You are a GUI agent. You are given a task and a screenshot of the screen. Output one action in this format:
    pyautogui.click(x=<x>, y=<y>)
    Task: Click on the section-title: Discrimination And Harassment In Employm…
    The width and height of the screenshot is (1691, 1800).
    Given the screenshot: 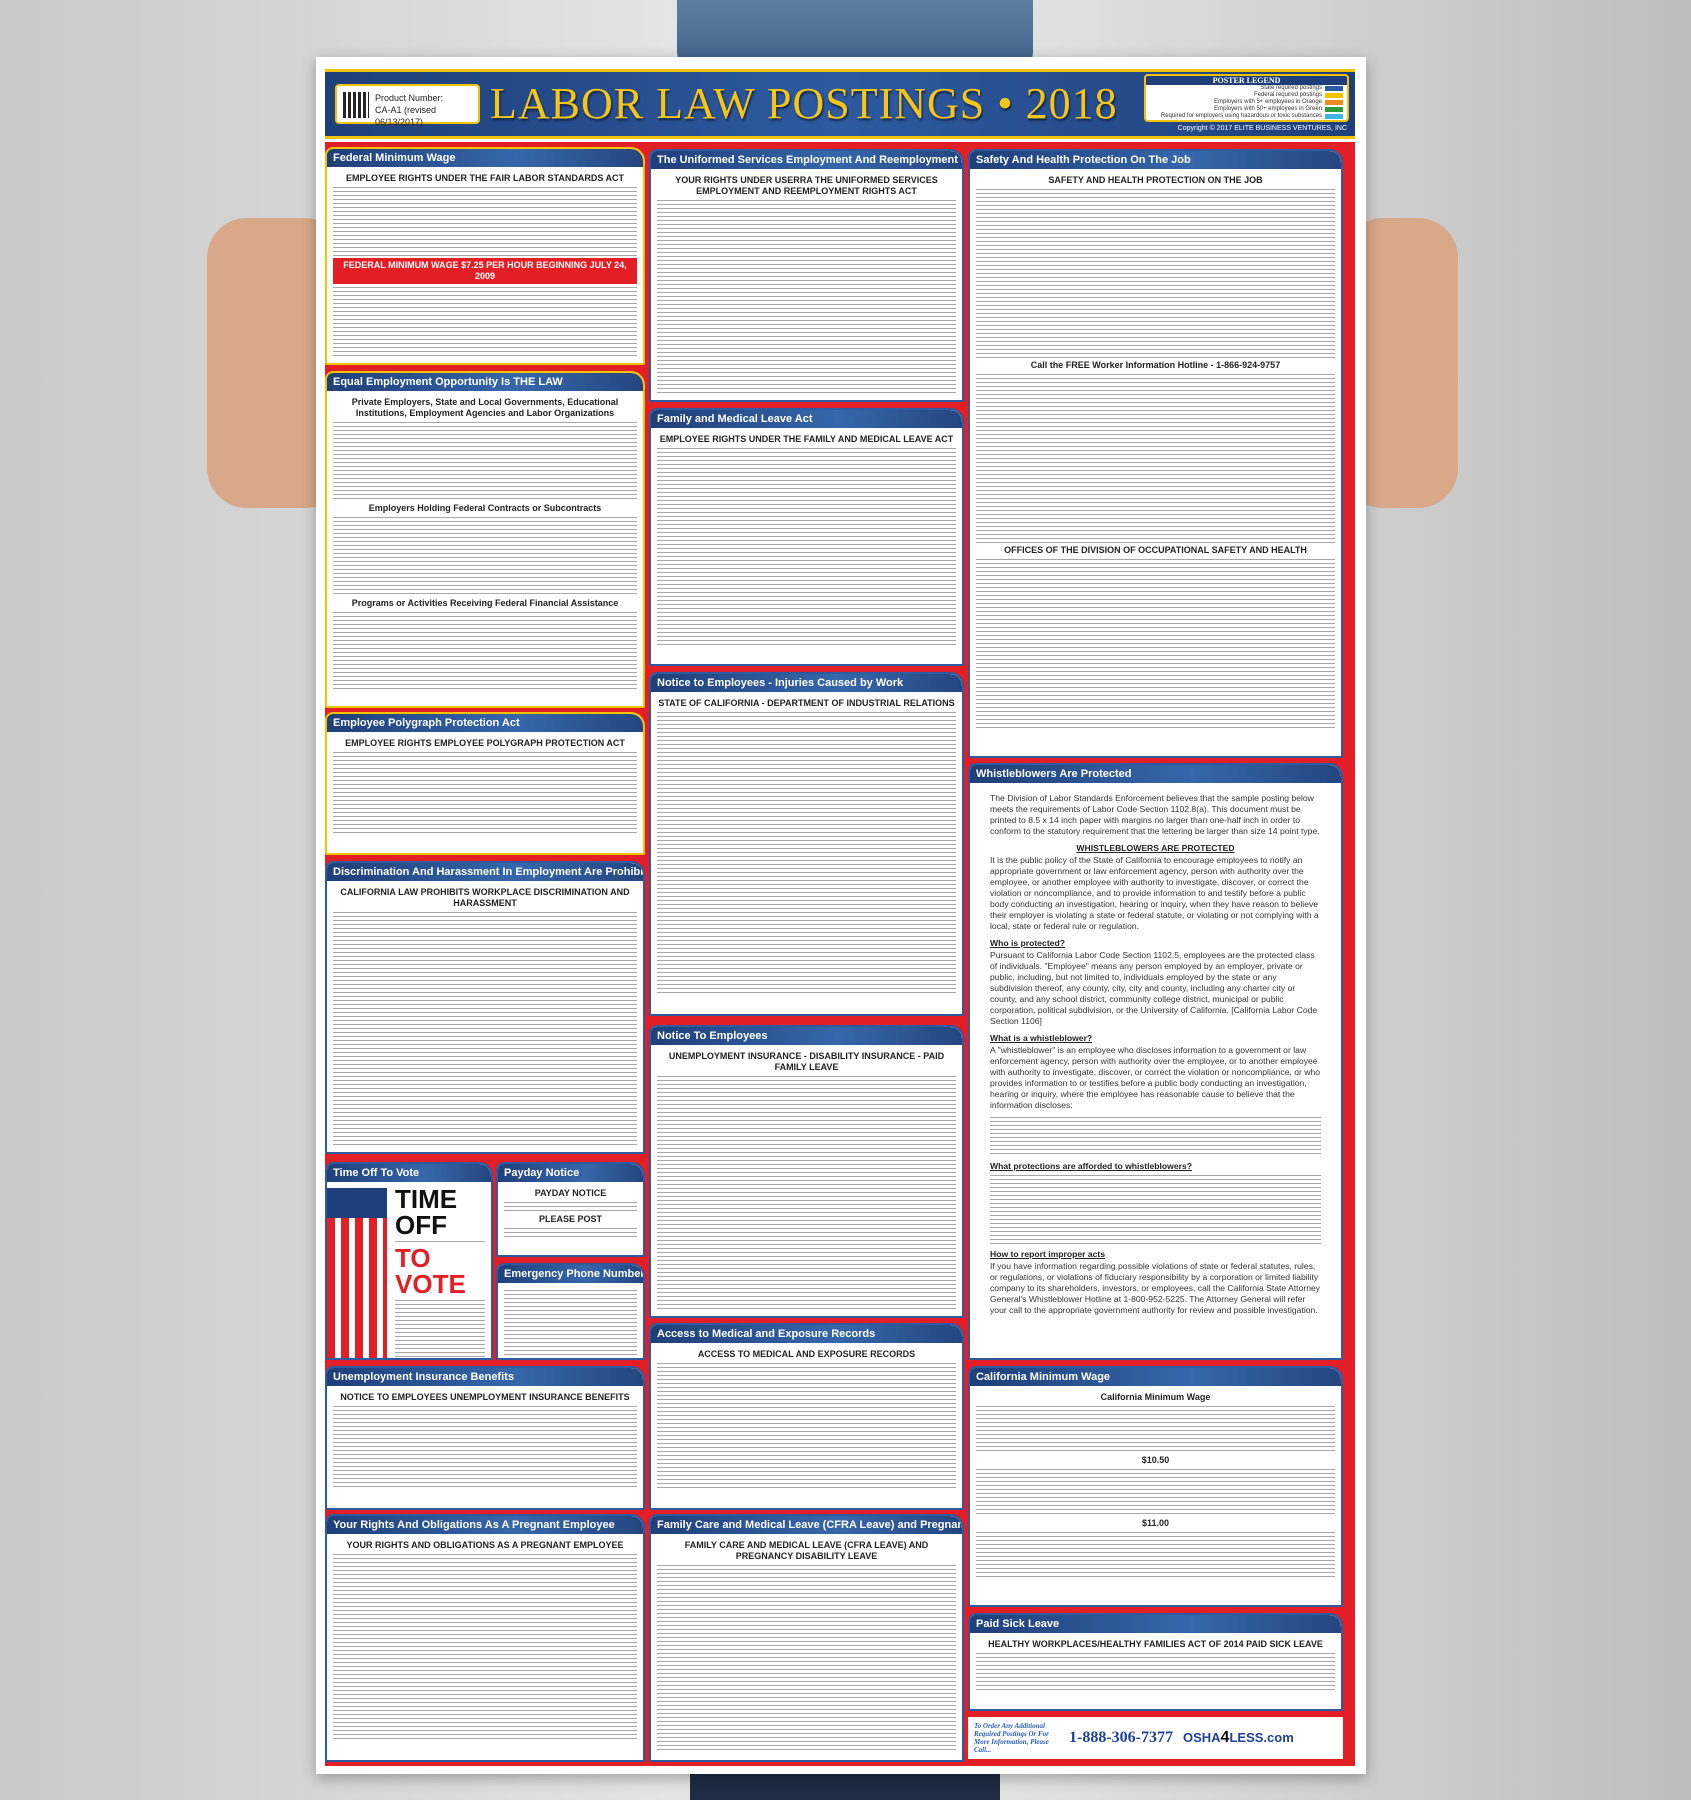 What is the action you would take?
    pyautogui.click(x=485, y=872)
    